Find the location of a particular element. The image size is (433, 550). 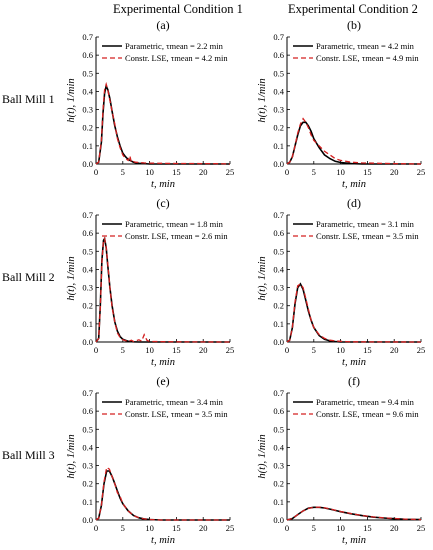

legend-entry: Parametric, τmean = 1.8 min is located at coordinates (174, 224).